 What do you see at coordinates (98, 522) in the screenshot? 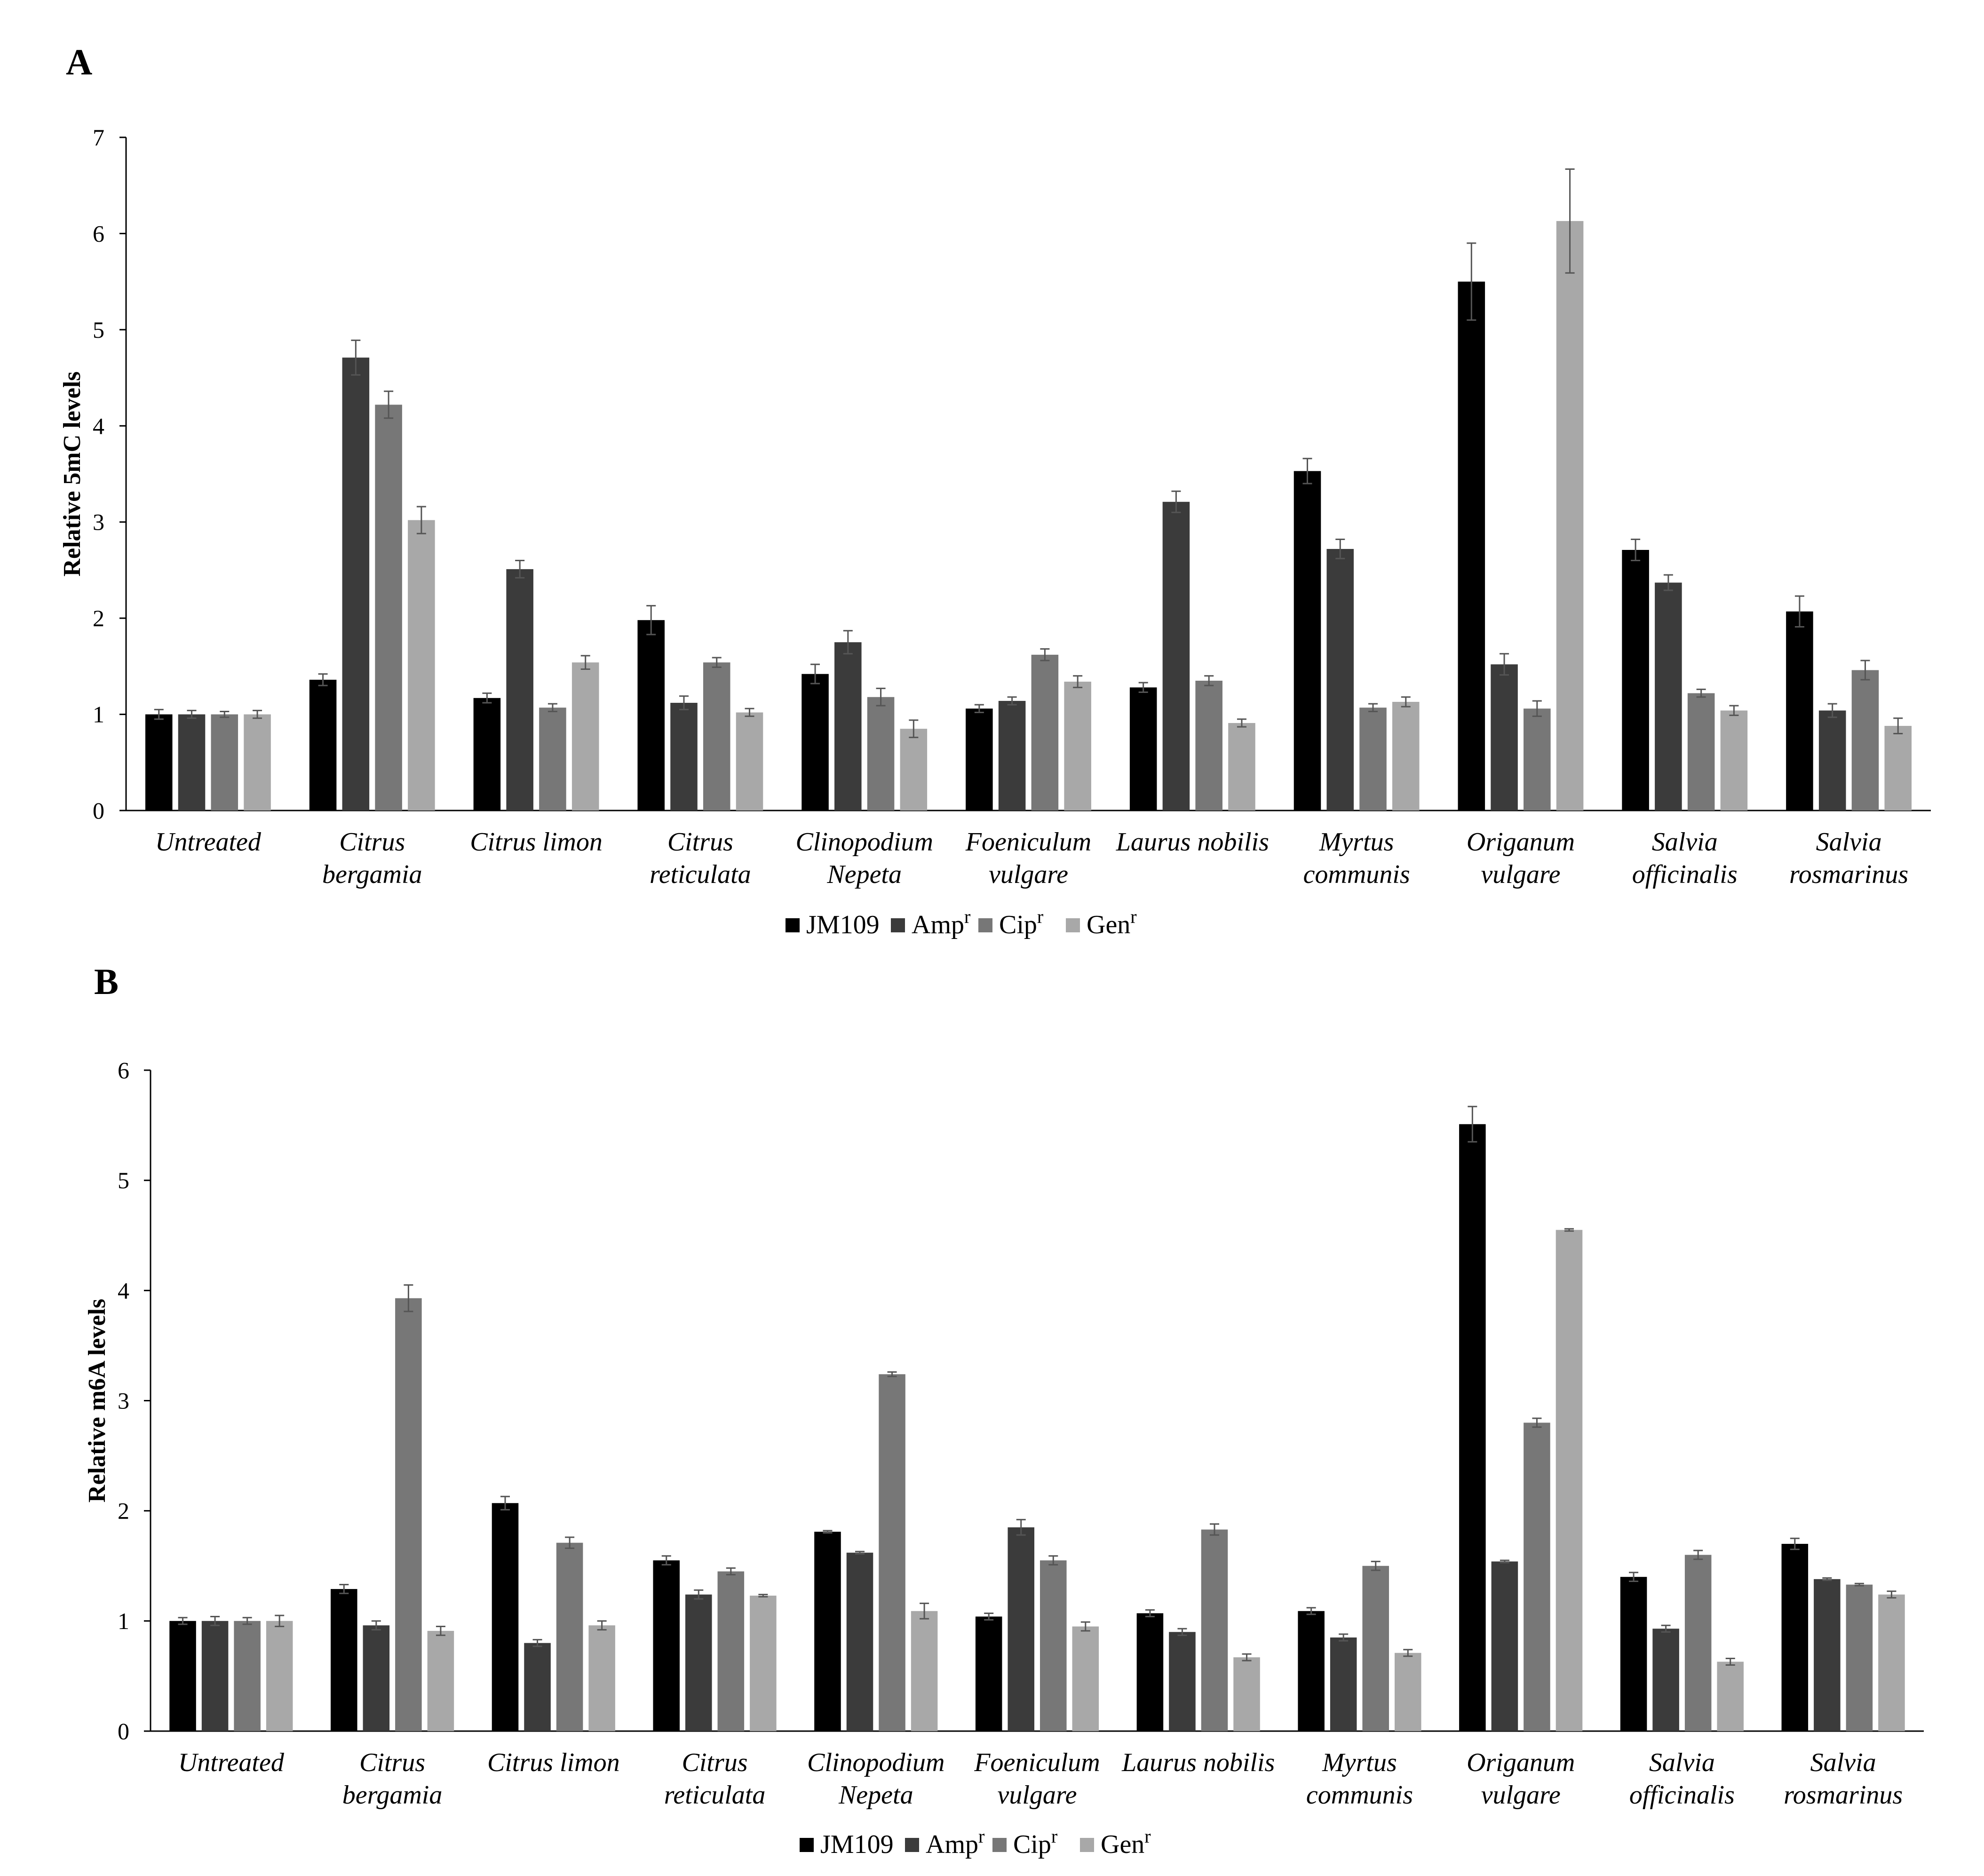
I see `y-tick-label: 3` at bounding box center [98, 522].